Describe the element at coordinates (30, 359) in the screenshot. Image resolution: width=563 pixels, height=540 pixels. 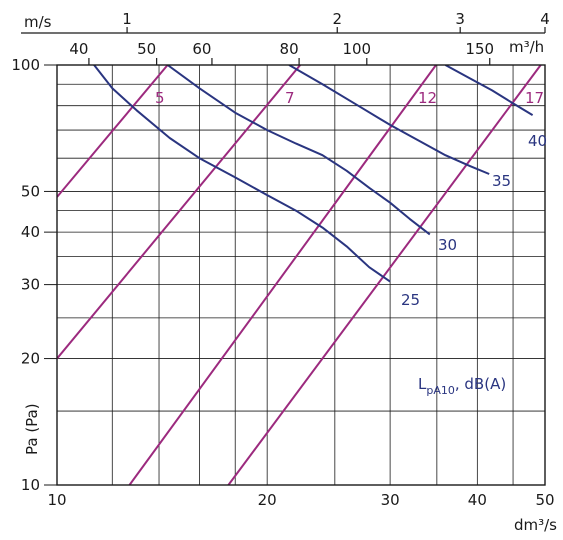
I see `y-tick-label: 20` at that location.